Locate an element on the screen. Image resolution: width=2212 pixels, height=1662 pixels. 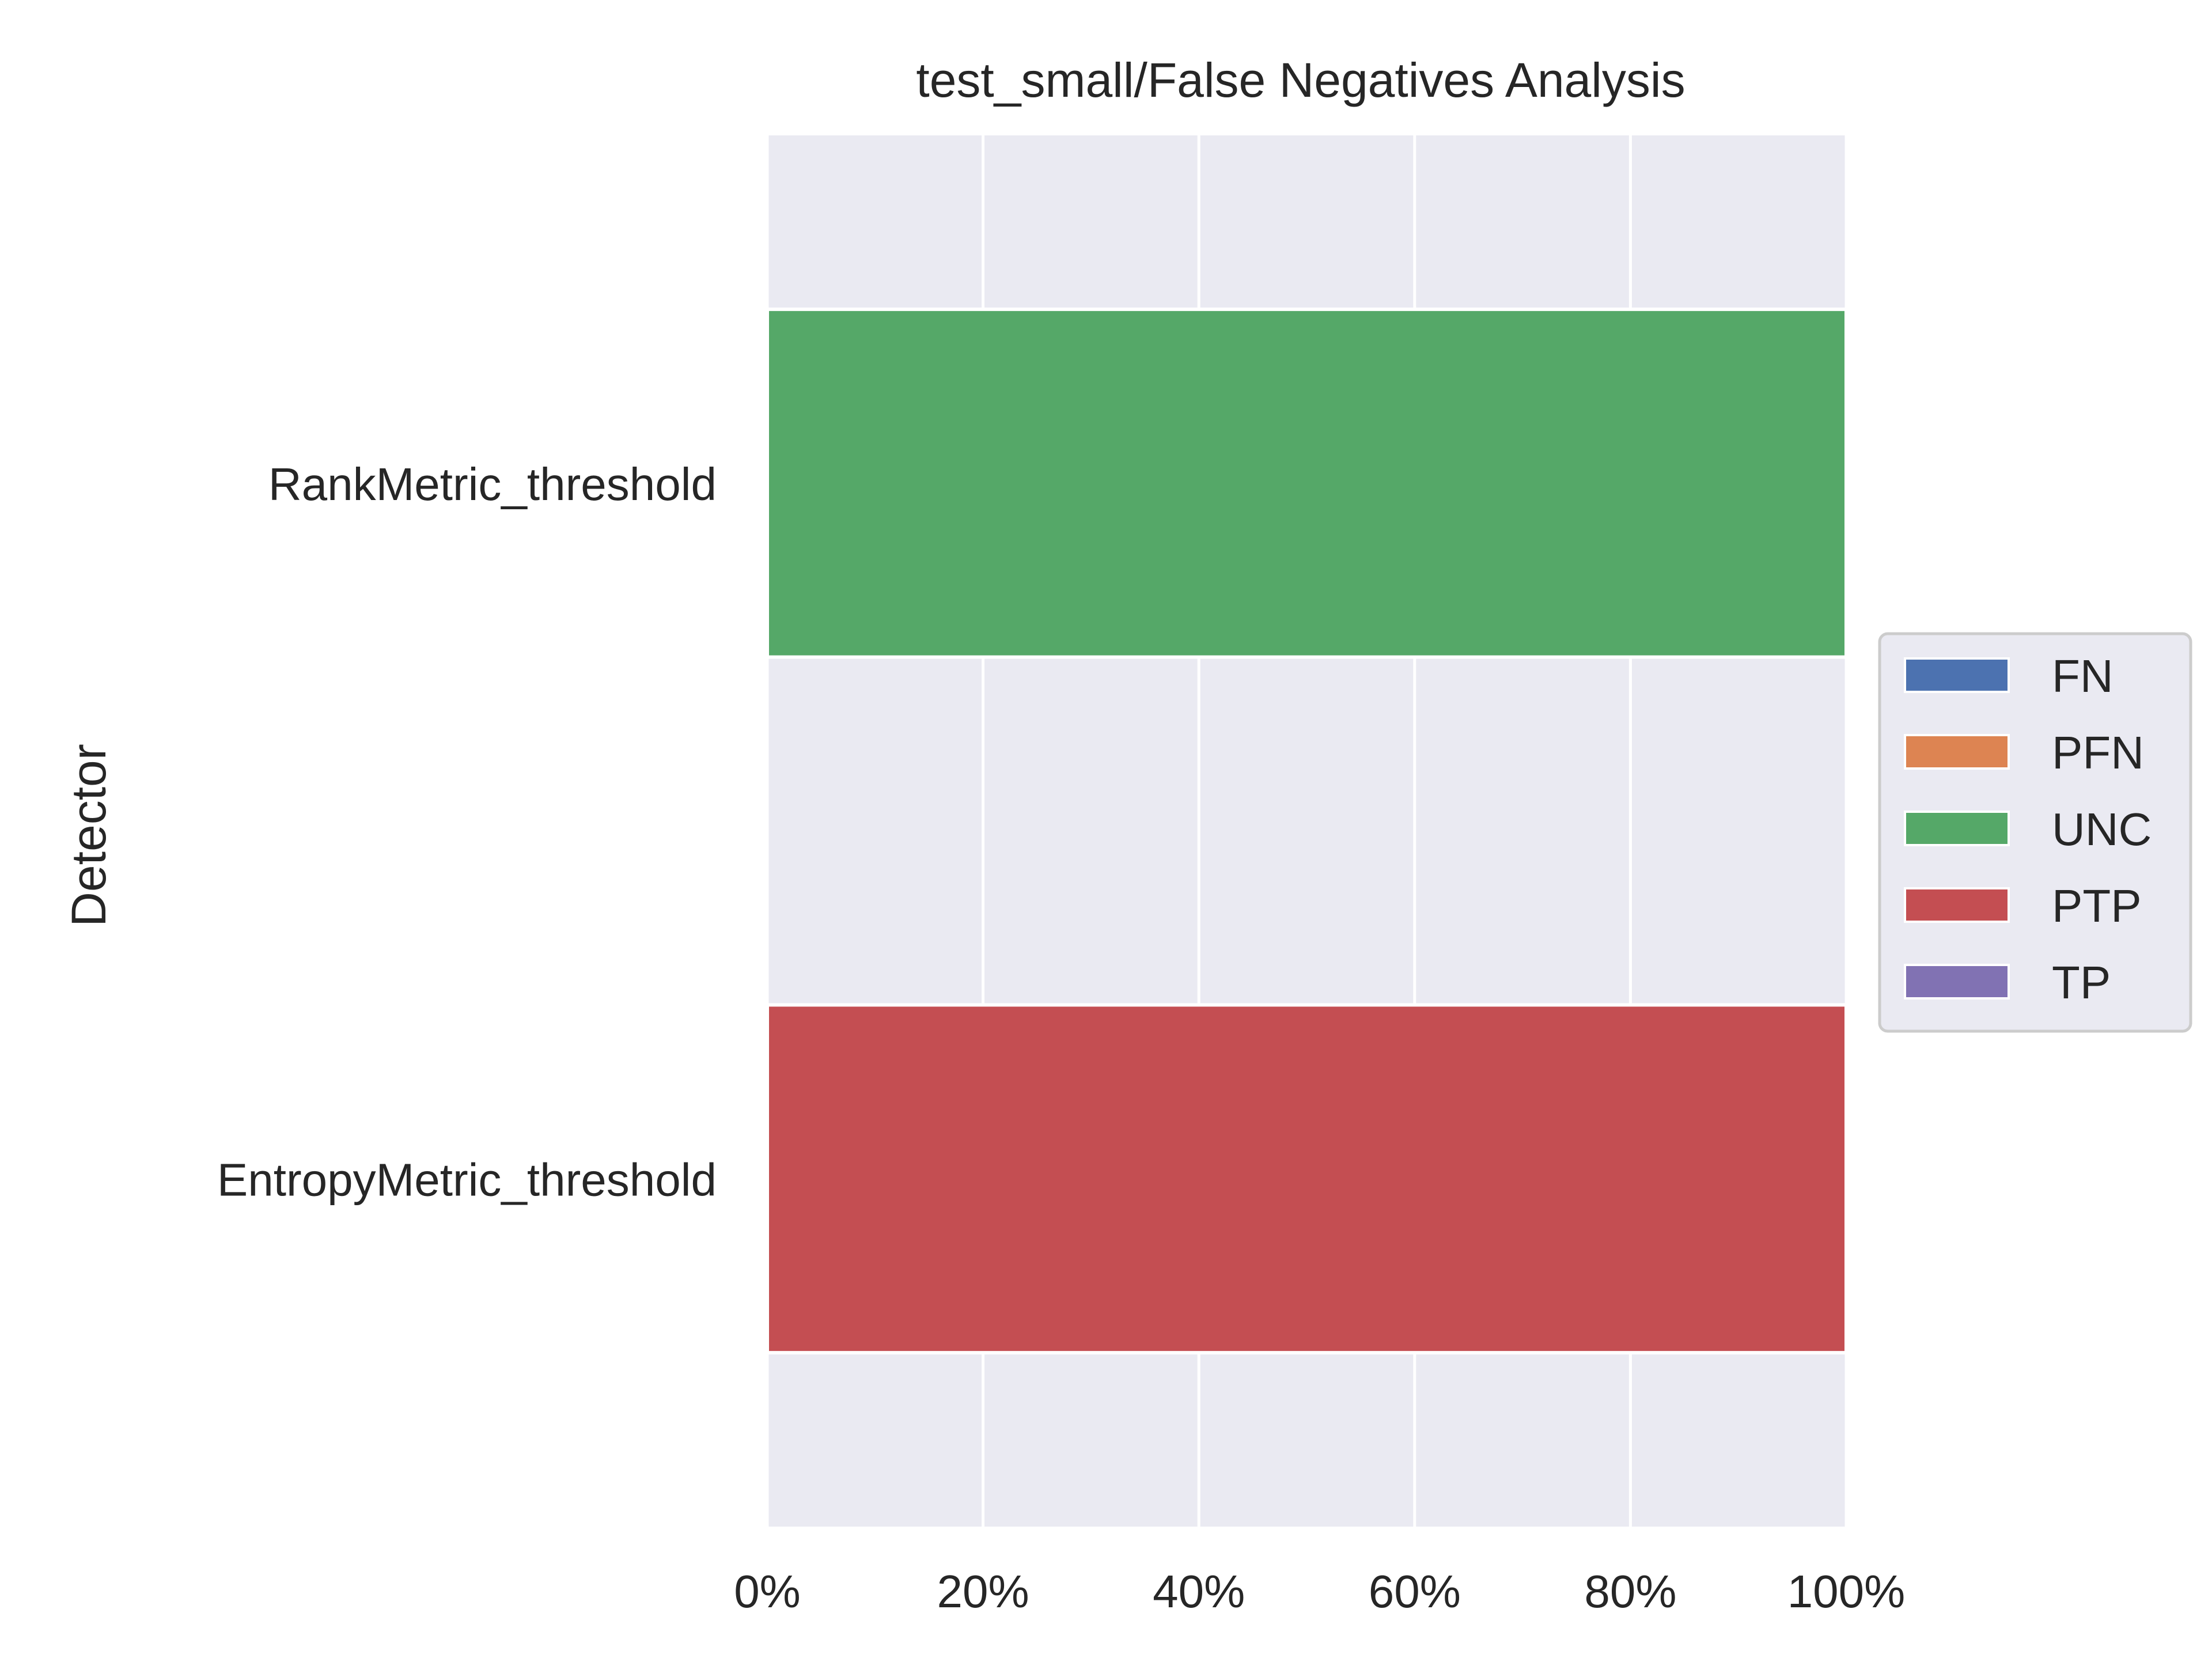
legend-frame is located at coordinates (2035, 832).